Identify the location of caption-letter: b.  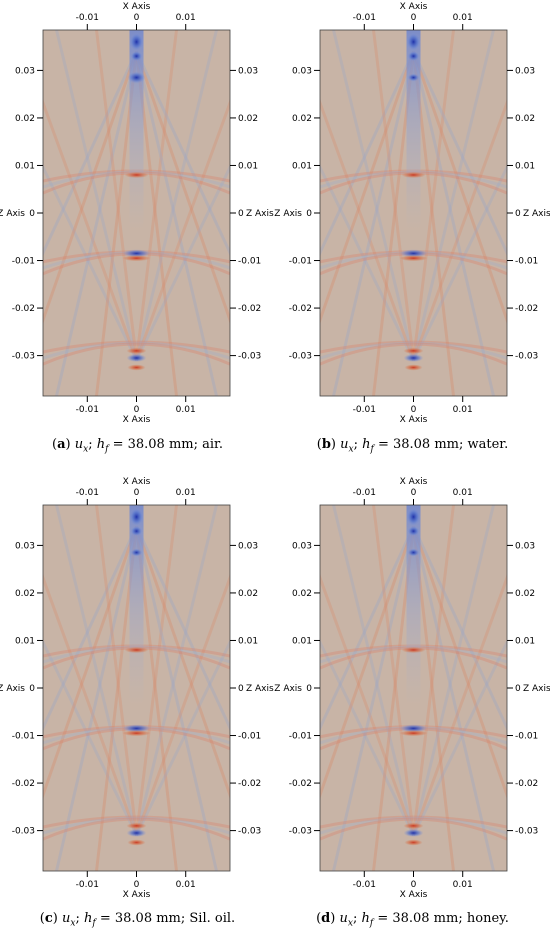
(326, 444).